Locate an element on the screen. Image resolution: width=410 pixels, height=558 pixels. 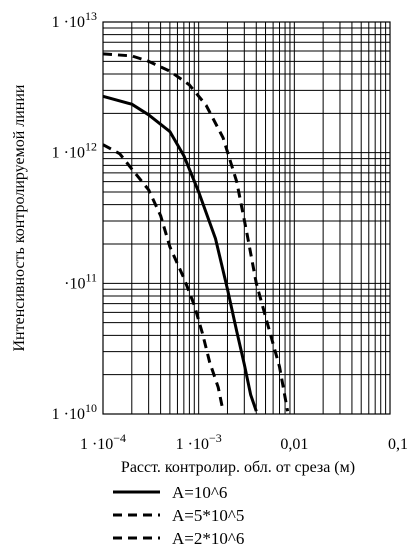
y-tick-label: 1 ·10¹⁰ is located at coordinates (74, 412).